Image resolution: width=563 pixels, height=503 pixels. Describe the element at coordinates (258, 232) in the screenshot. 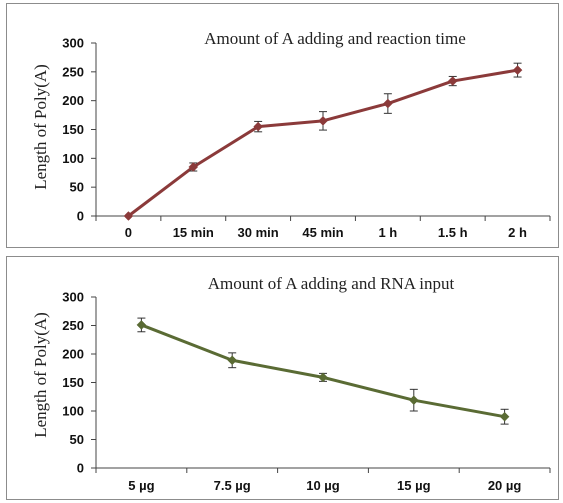

I see `x-tick-label: 30 min` at that location.